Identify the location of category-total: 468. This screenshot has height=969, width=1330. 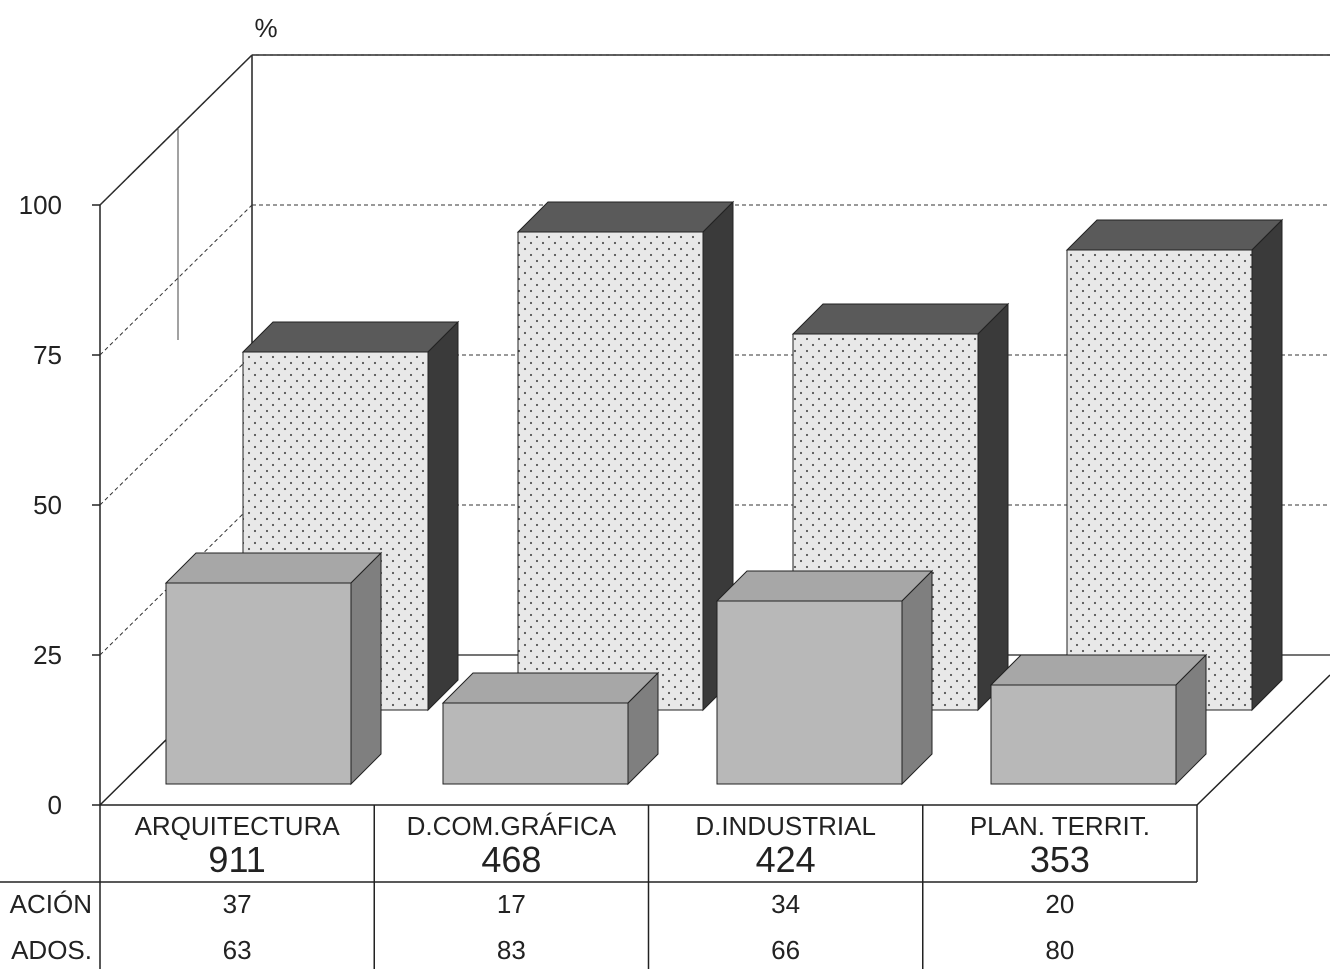
(511, 859).